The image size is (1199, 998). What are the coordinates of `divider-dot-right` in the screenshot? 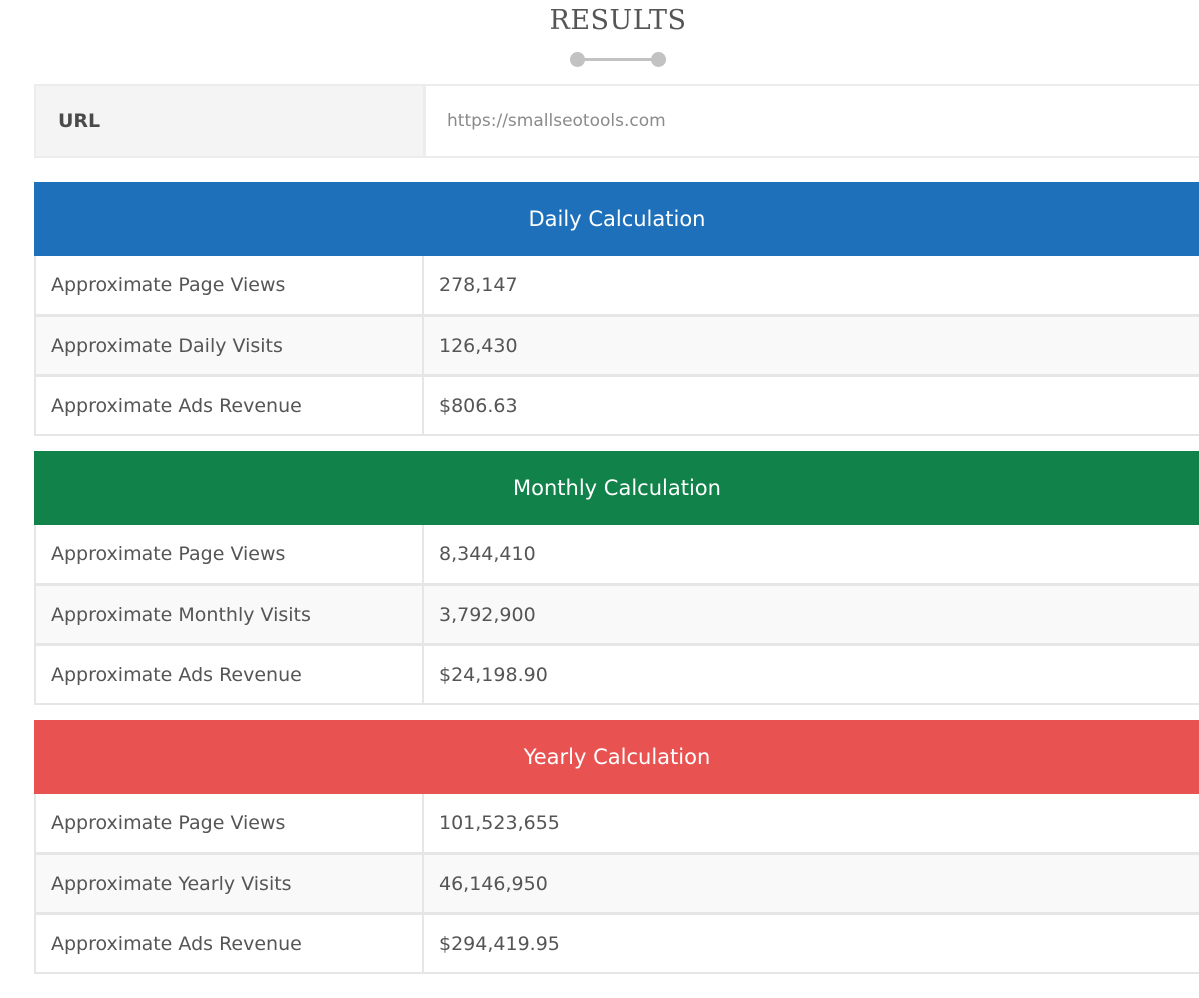 It's located at (658, 59).